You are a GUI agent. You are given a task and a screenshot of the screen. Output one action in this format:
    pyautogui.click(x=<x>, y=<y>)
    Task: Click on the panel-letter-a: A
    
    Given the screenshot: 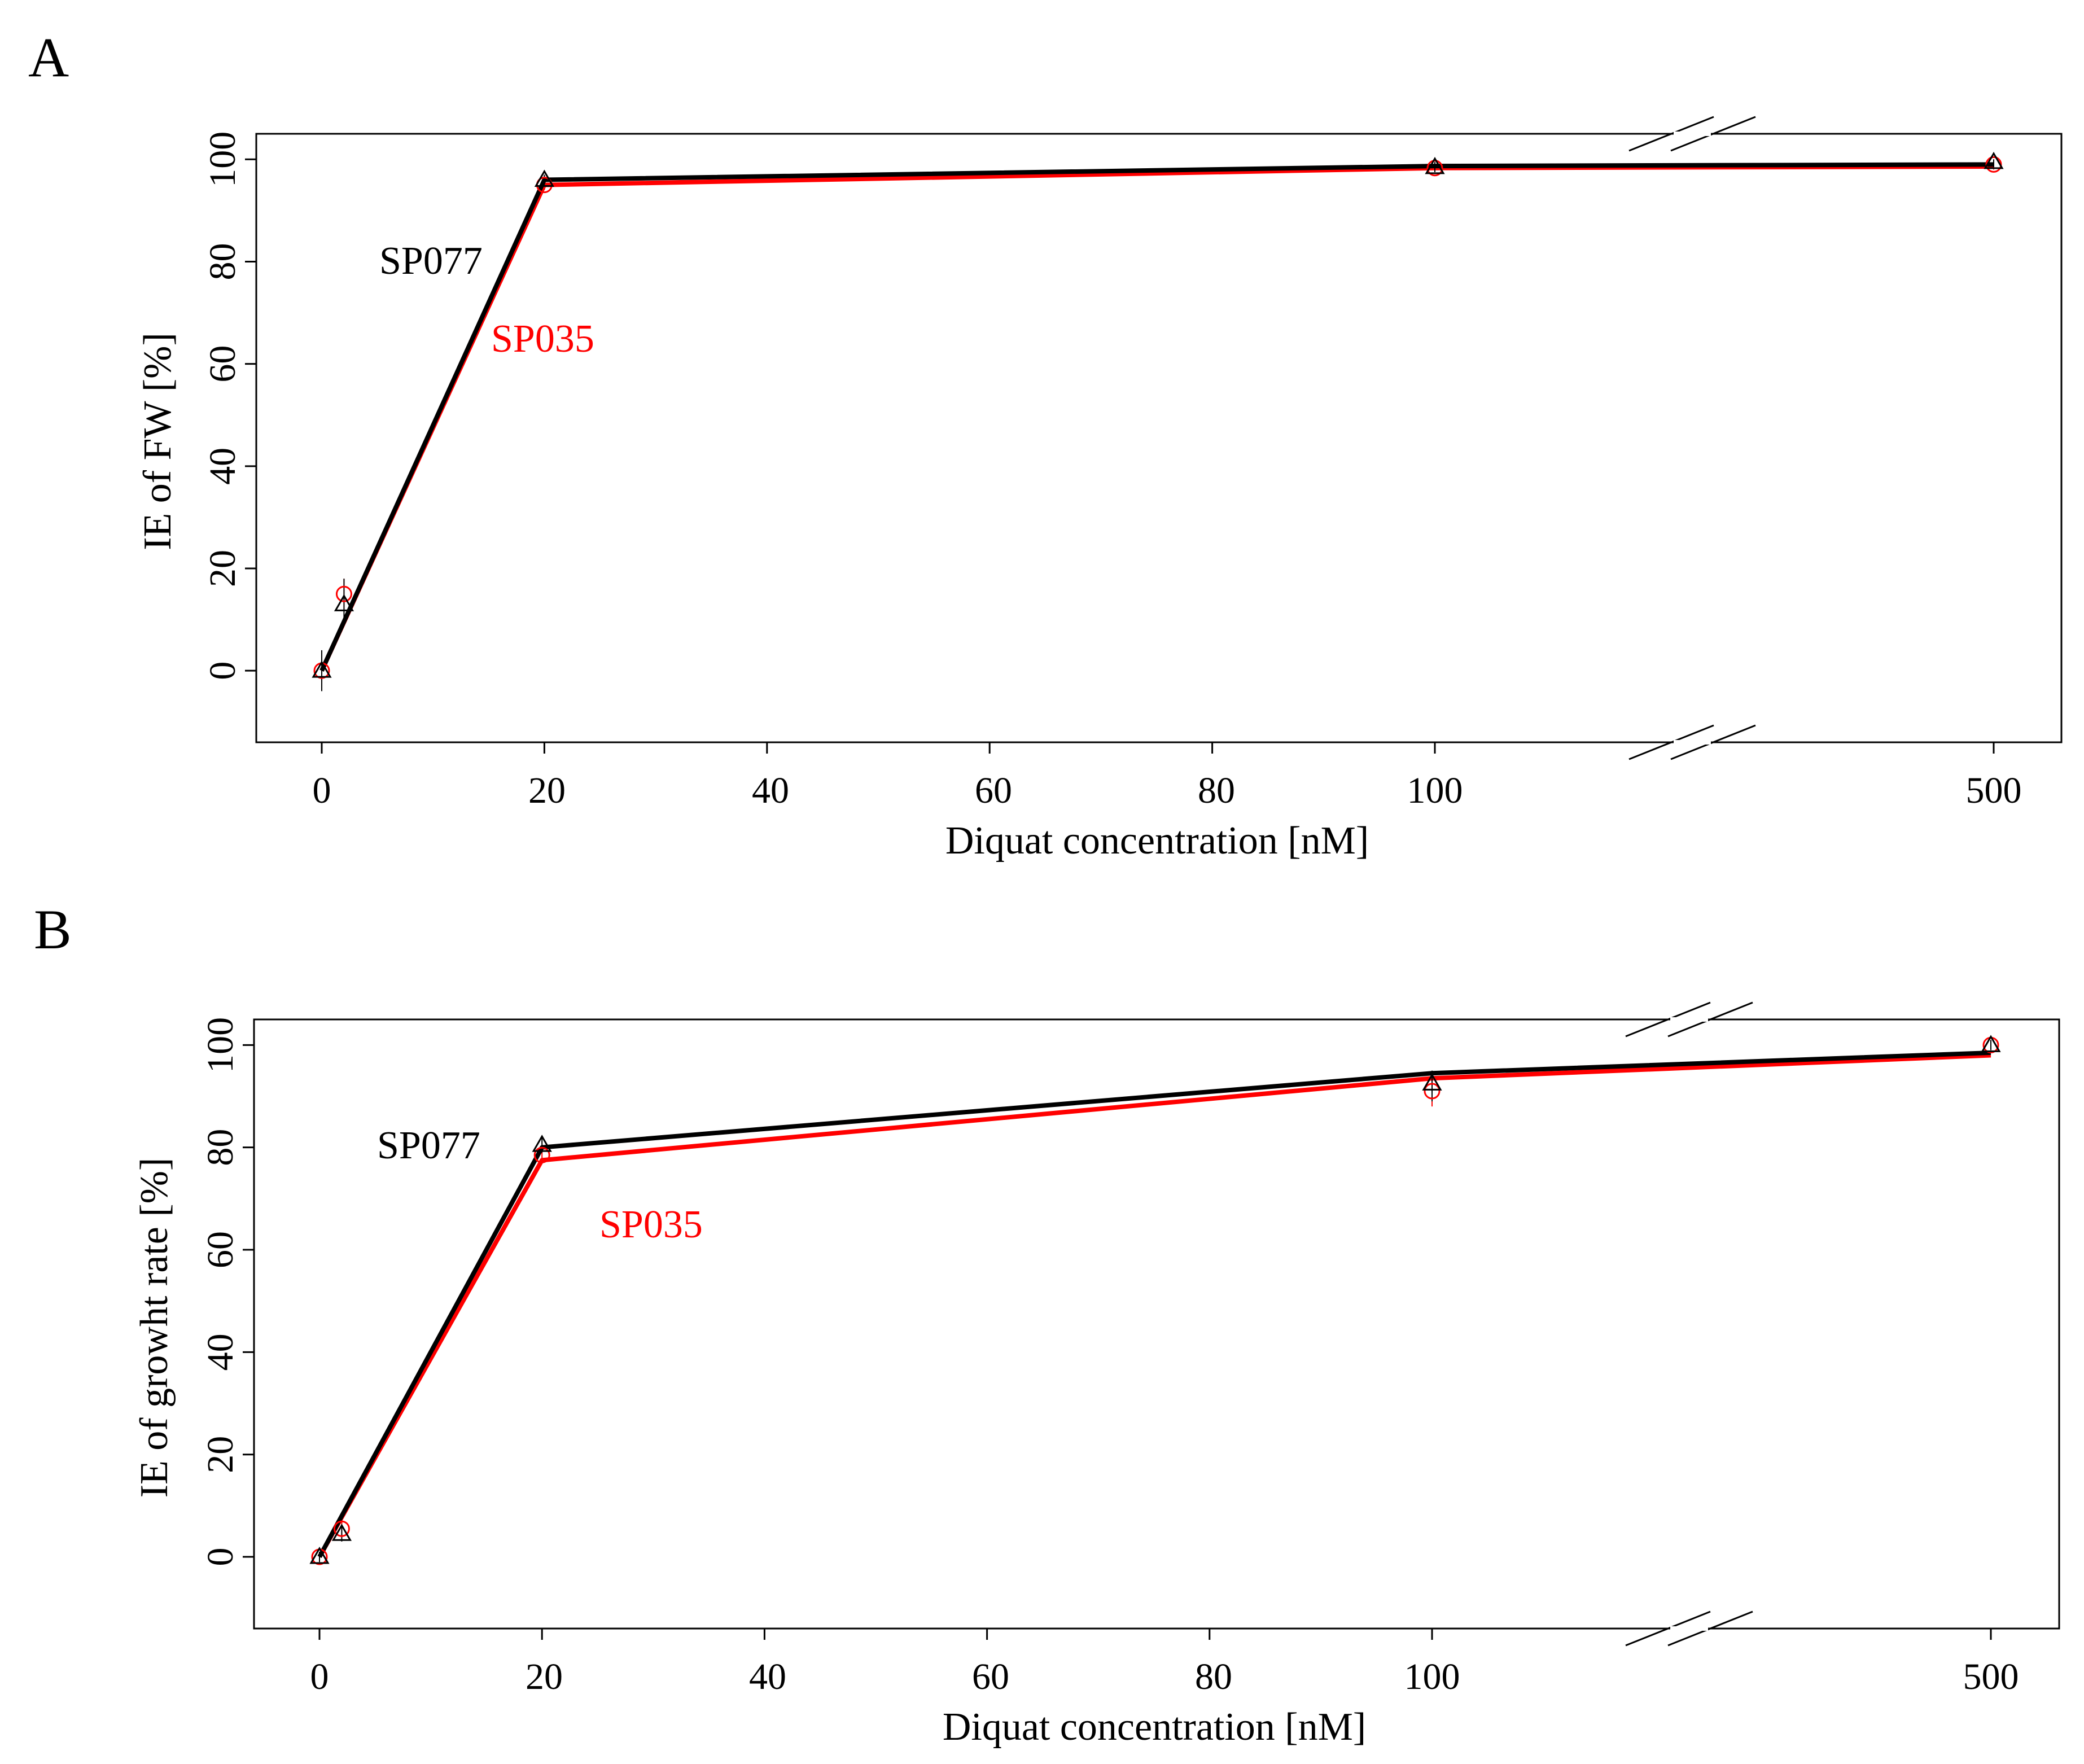 What is the action you would take?
    pyautogui.click(x=49, y=57)
    